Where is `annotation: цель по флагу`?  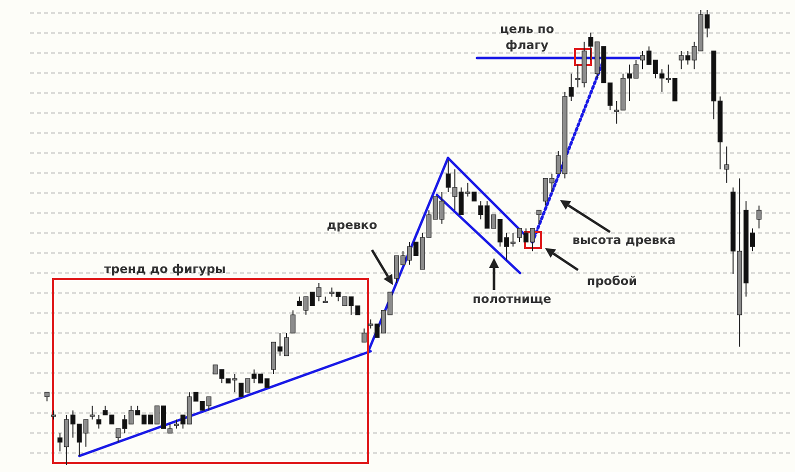 annotation: цель по флагу is located at coordinates (527, 37).